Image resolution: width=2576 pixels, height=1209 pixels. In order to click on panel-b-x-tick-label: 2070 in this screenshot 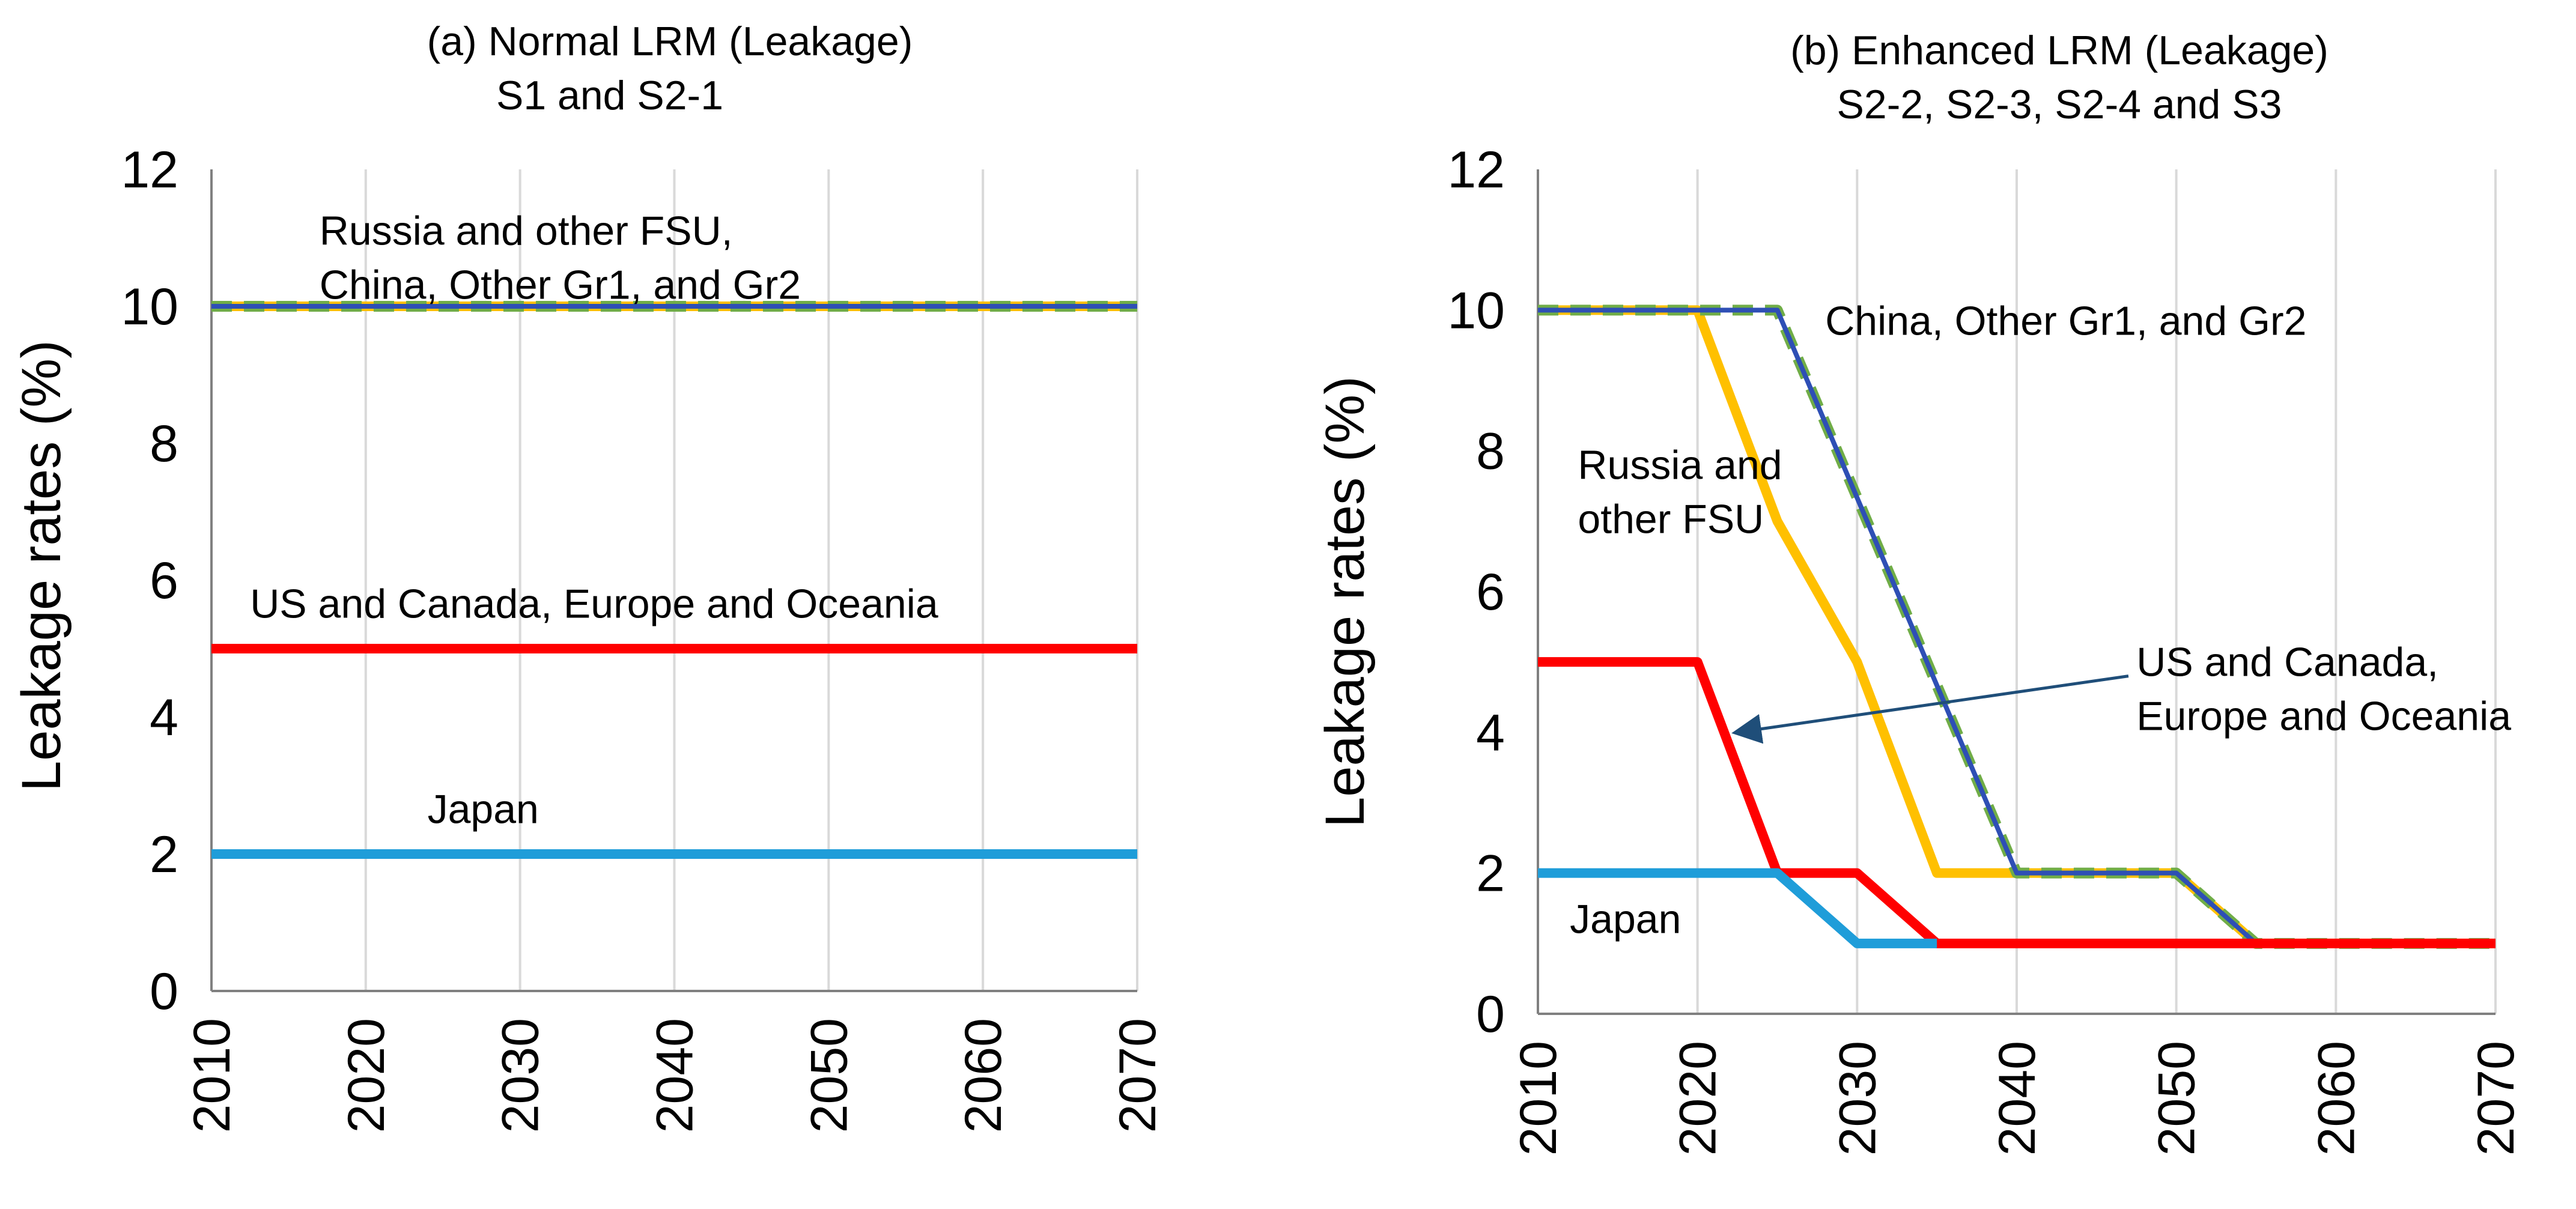, I will do `click(2496, 1098)`.